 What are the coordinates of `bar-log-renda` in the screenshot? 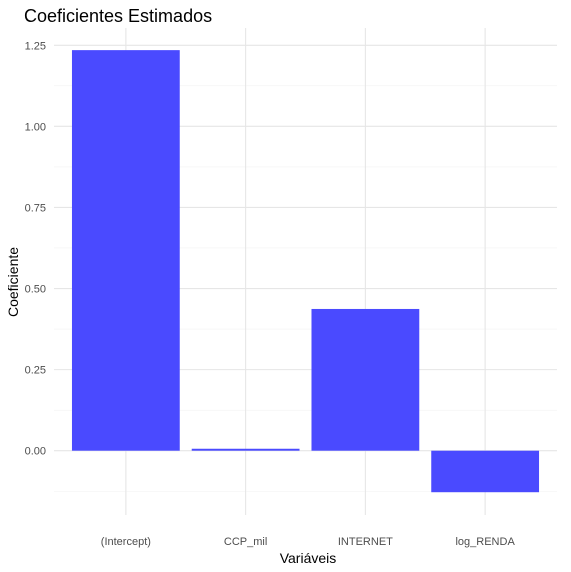 It's located at (485, 471).